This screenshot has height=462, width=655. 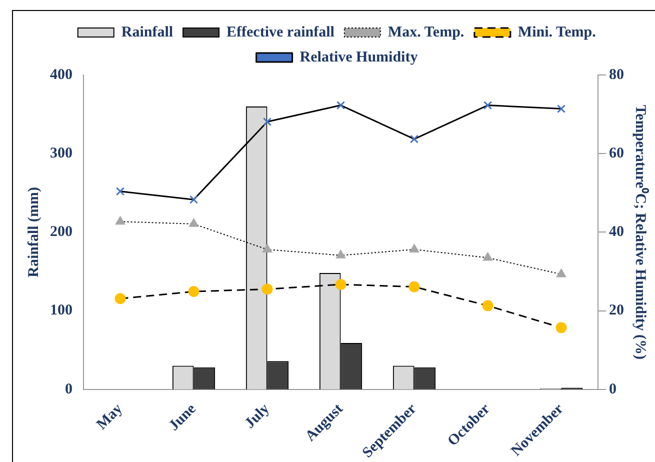 I want to click on y2-tick-label: 60, so click(x=616, y=153).